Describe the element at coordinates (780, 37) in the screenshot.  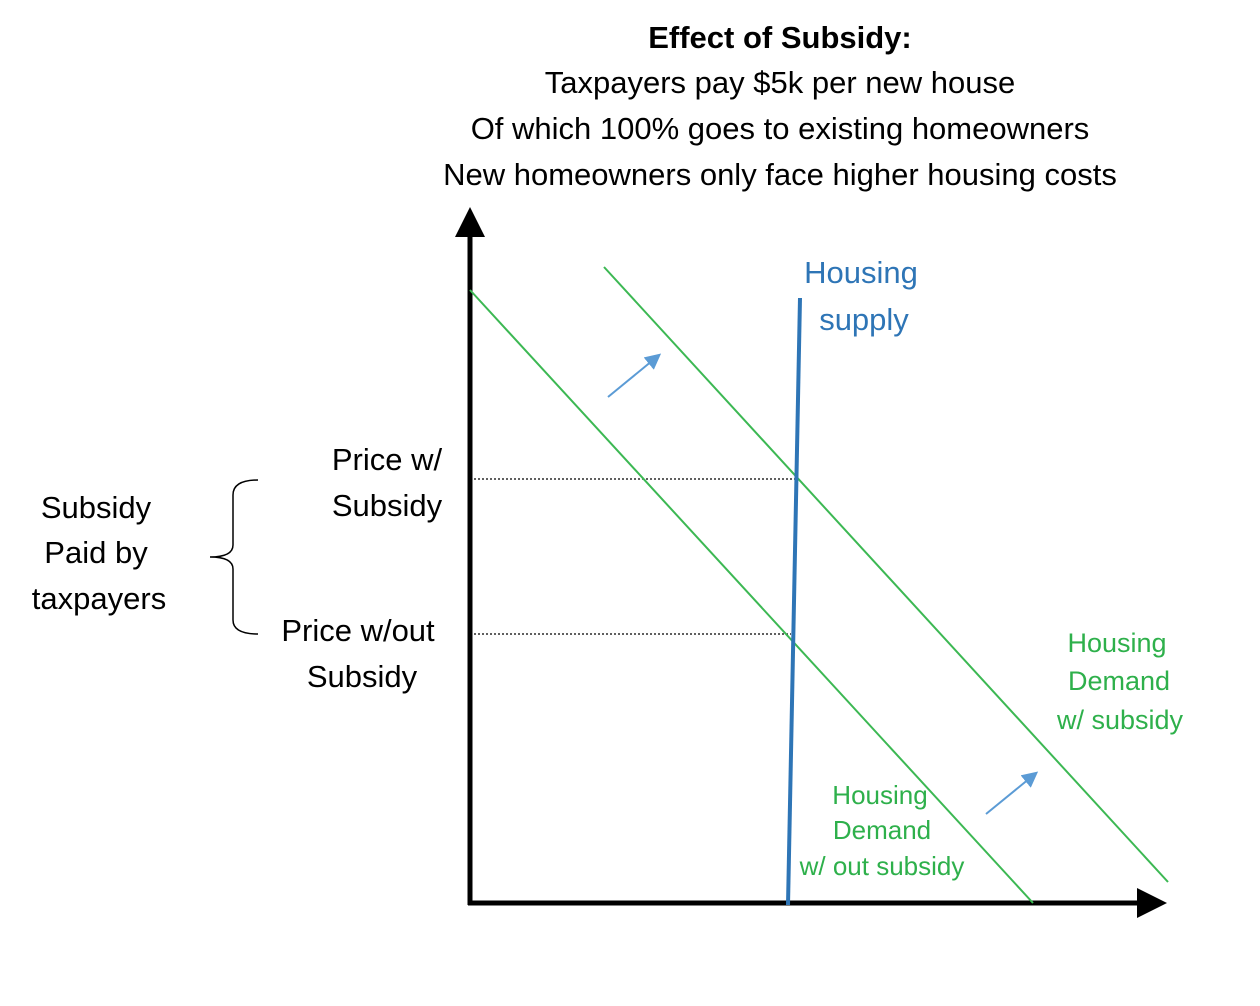
I see `title: Effect of Subsidy:` at that location.